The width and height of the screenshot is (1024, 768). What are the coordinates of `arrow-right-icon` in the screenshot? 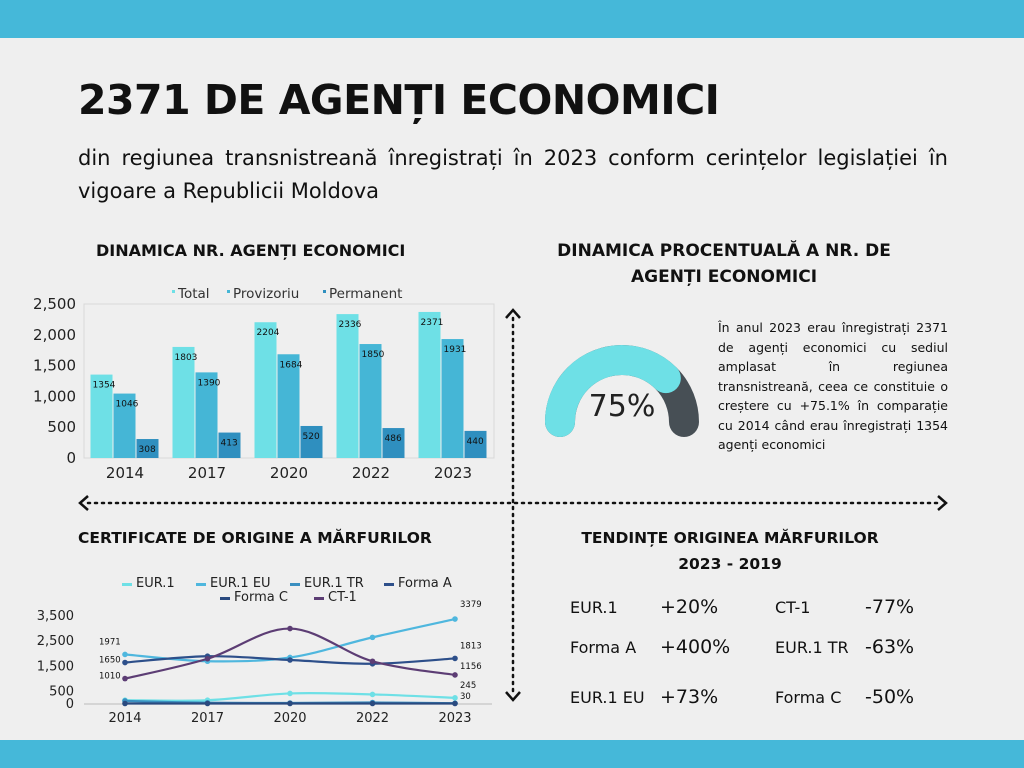 It's located at (942, 503).